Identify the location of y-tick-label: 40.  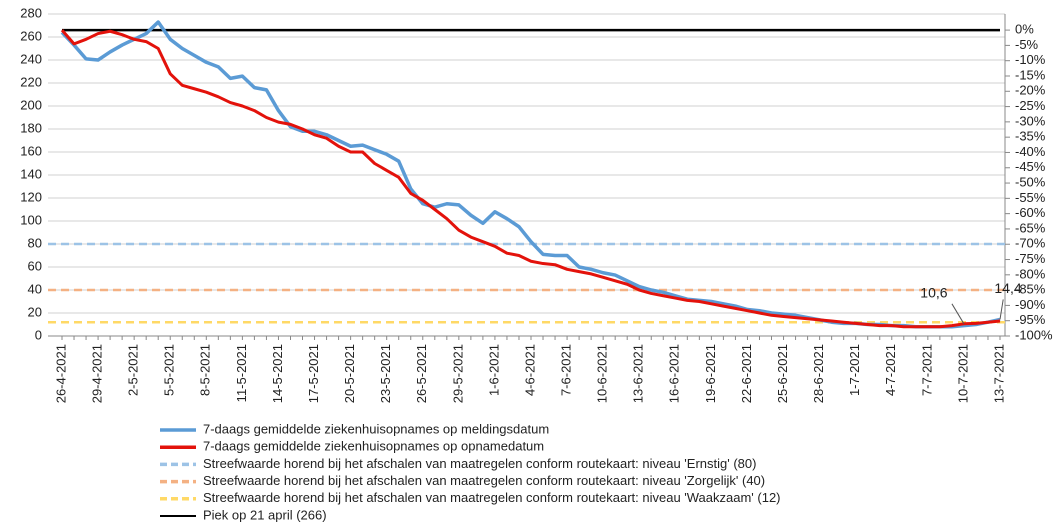
(35, 288).